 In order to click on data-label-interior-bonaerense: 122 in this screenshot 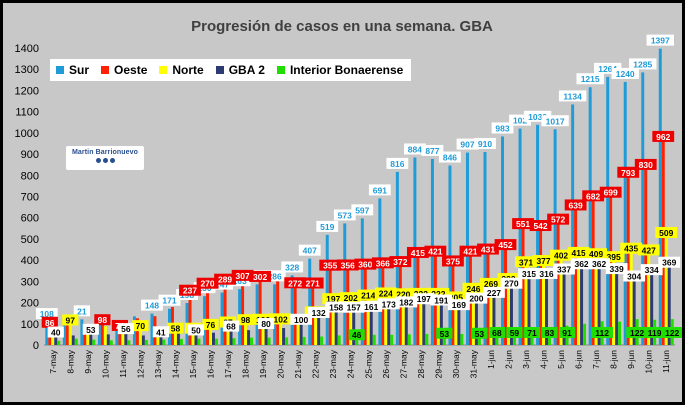, I will do `click(637, 333)`.